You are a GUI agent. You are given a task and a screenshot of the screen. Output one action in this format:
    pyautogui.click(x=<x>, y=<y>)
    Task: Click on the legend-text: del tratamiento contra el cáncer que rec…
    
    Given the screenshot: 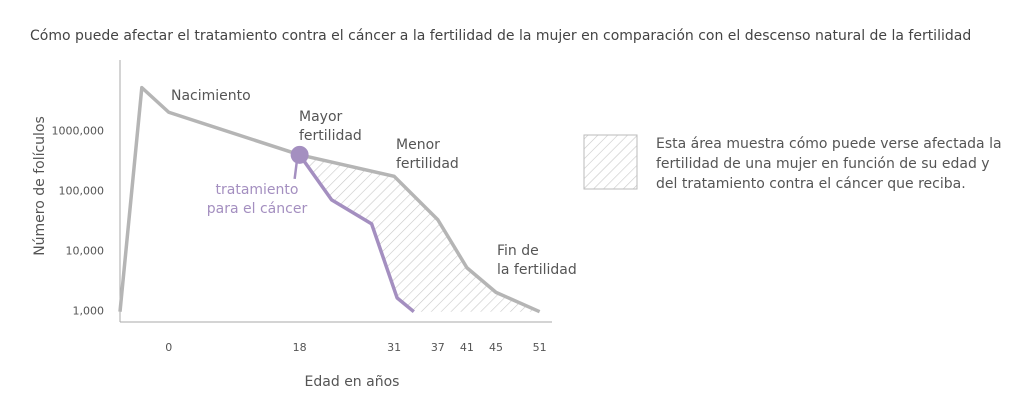 What is the action you would take?
    pyautogui.click(x=811, y=184)
    